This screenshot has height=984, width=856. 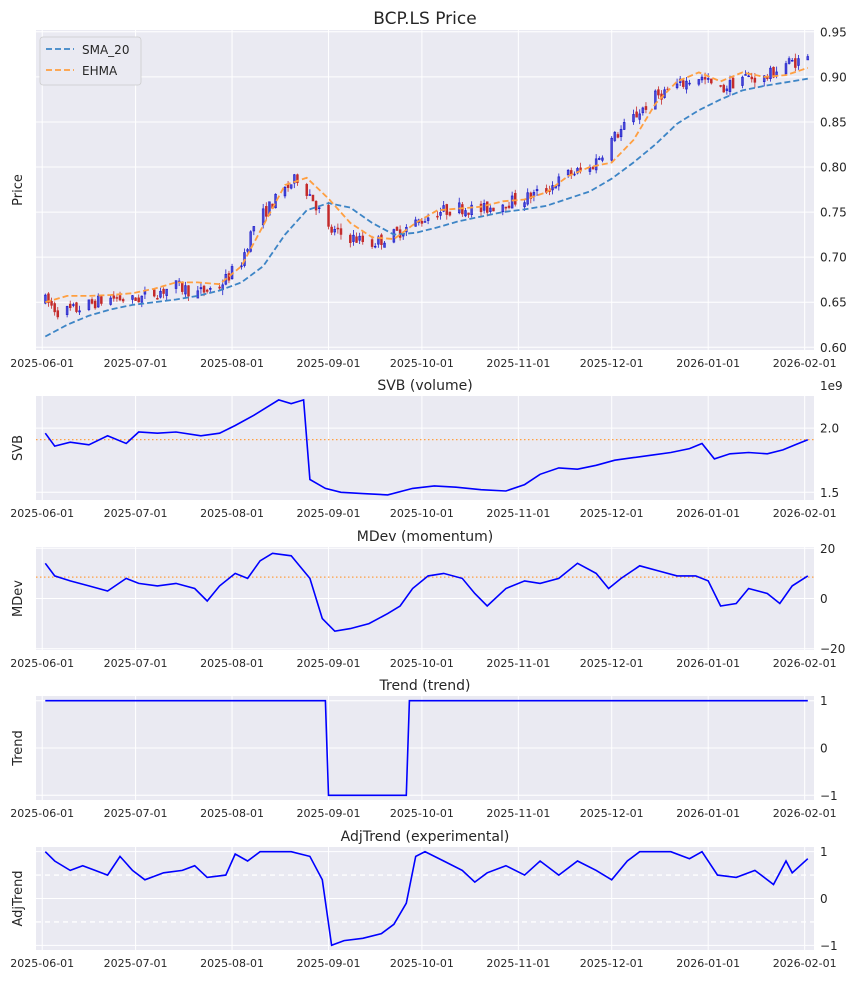 What do you see at coordinates (18, 748) in the screenshot?
I see `y-axis-label: Trend` at bounding box center [18, 748].